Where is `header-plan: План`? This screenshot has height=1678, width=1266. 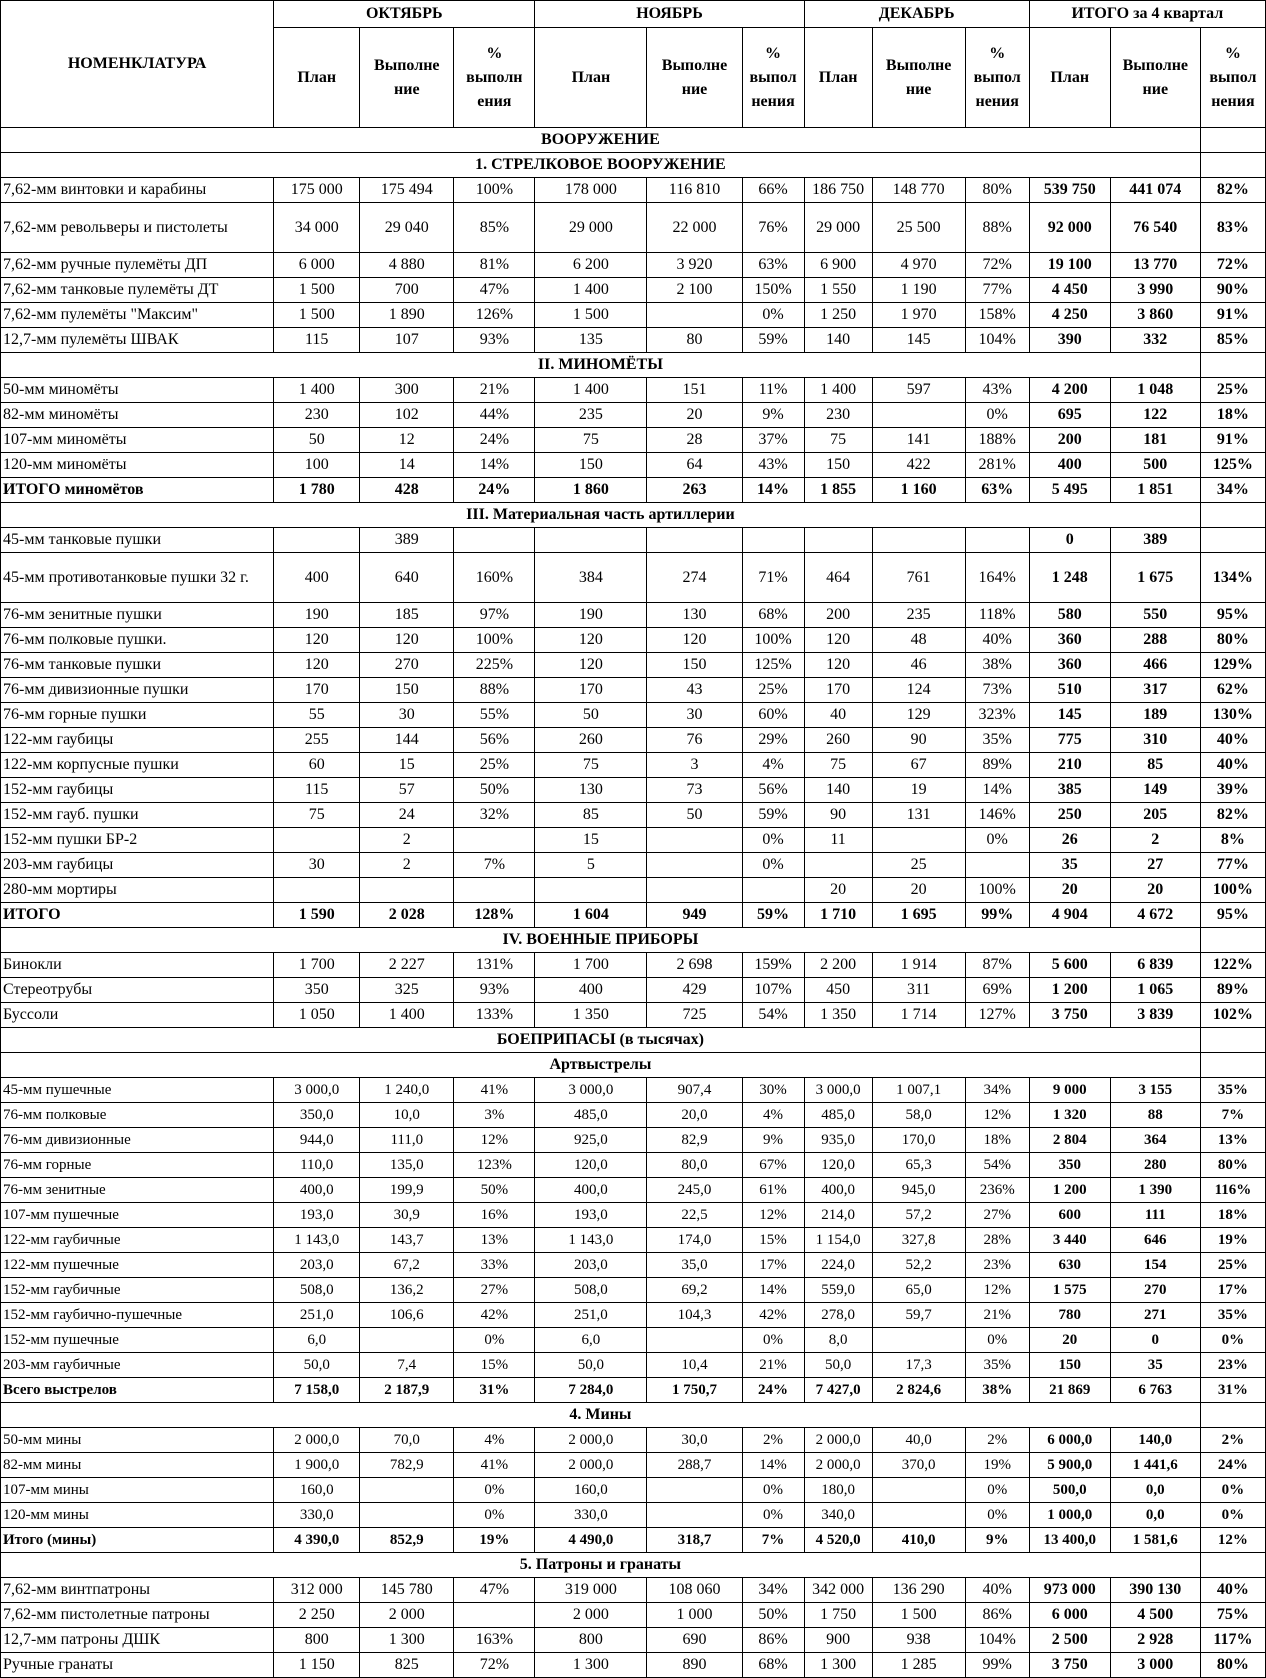
header-plan: План is located at coordinates (1069, 77).